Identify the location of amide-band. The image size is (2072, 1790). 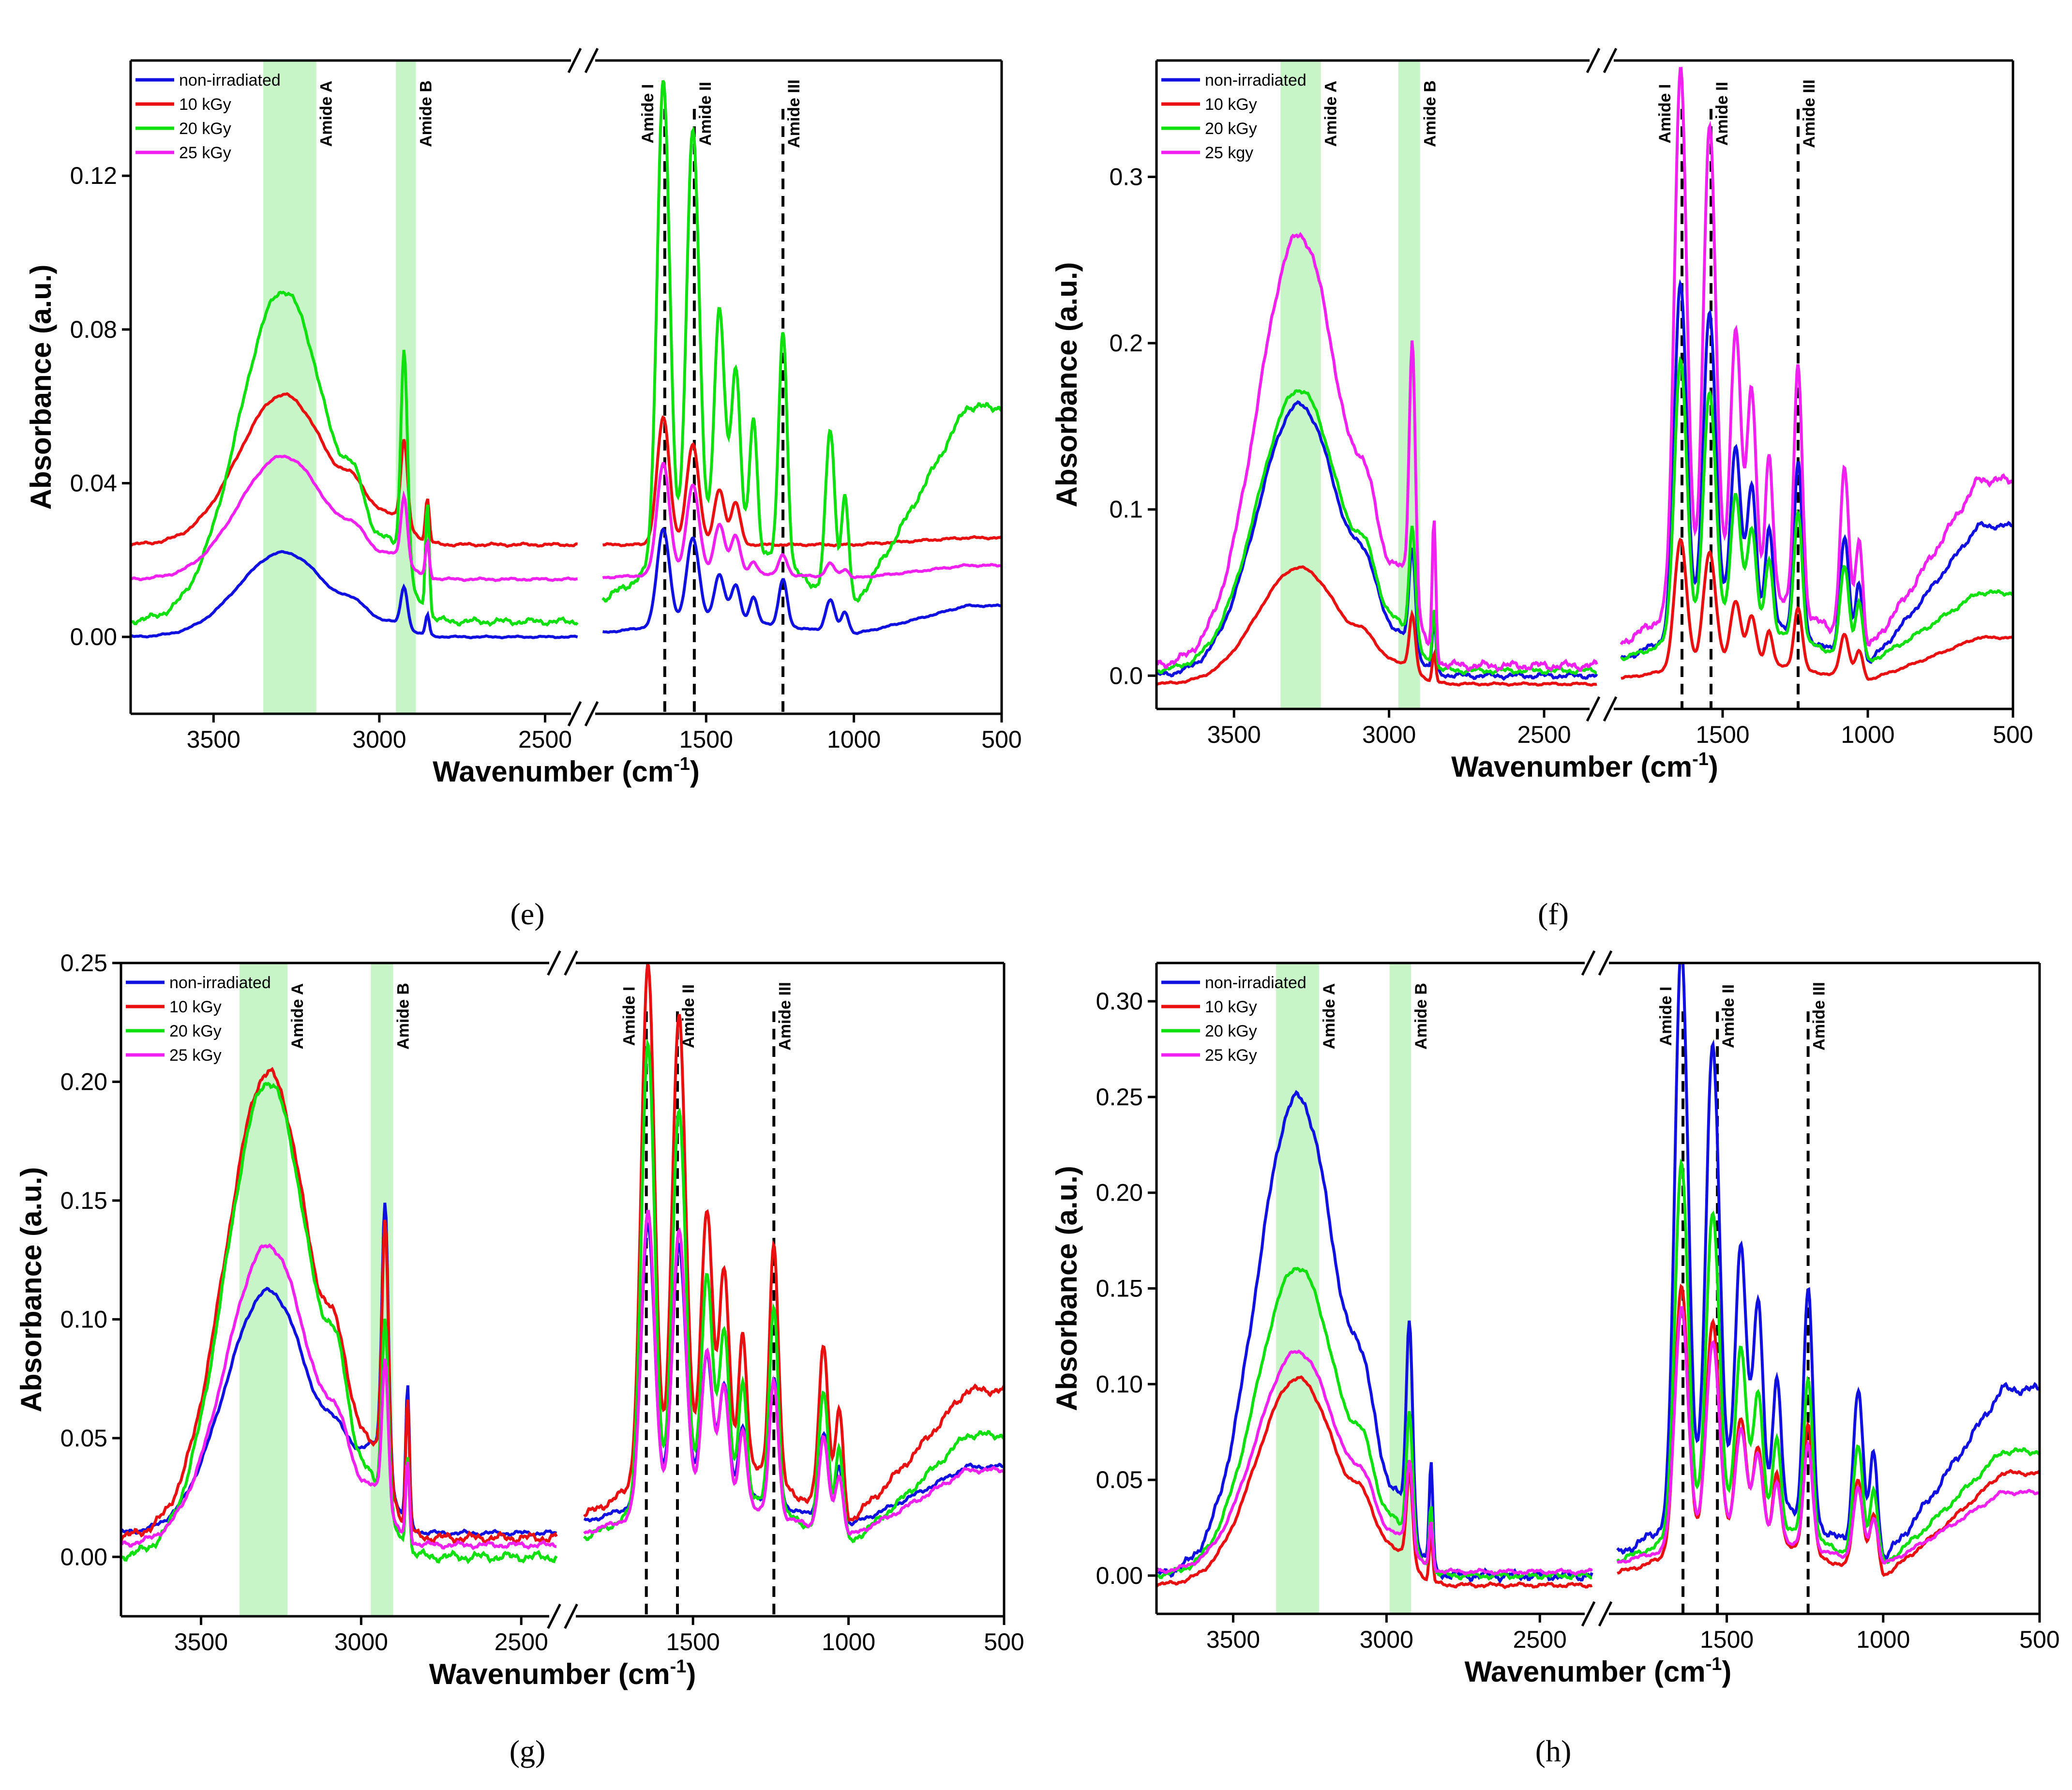
(1300, 384).